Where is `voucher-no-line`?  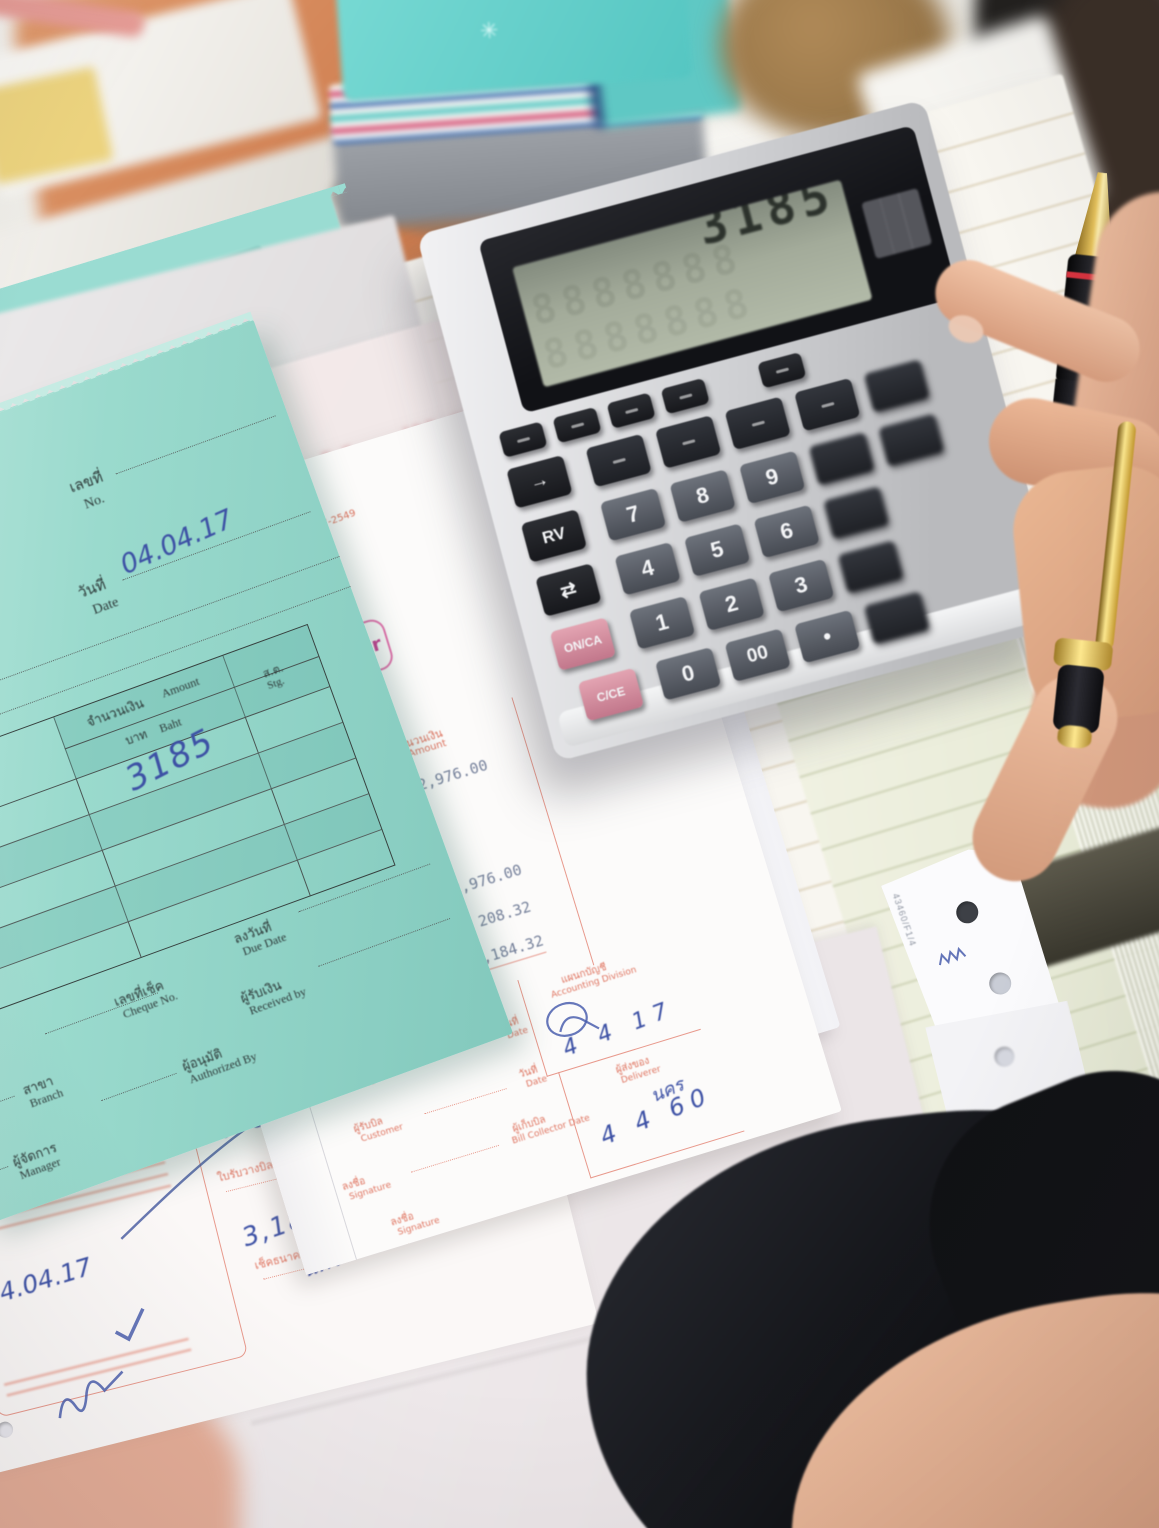
voucher-no-line is located at coordinates (195, 445).